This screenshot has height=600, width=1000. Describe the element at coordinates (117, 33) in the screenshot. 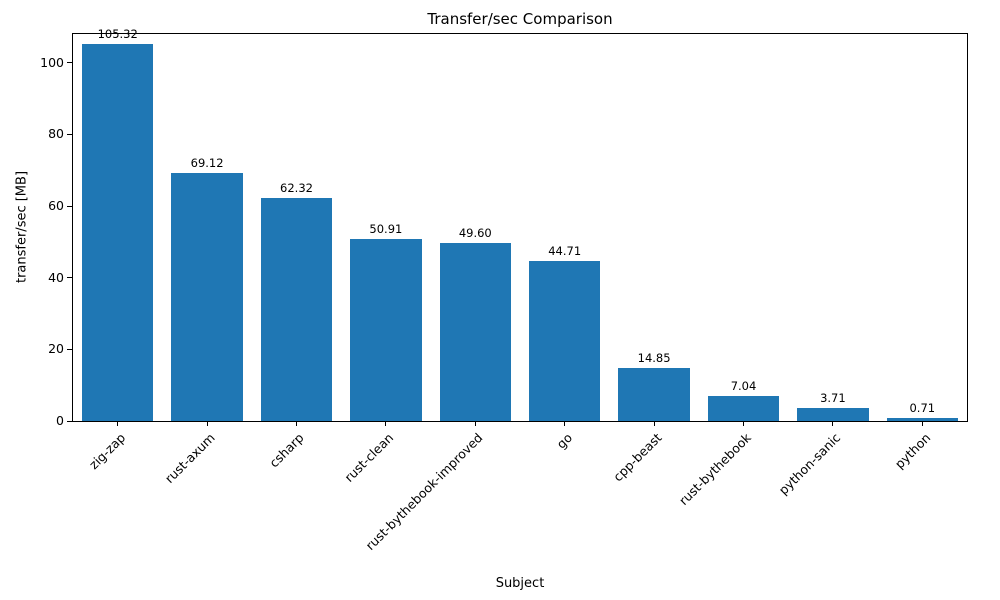

I see `bar-value-label: 105.32` at that location.